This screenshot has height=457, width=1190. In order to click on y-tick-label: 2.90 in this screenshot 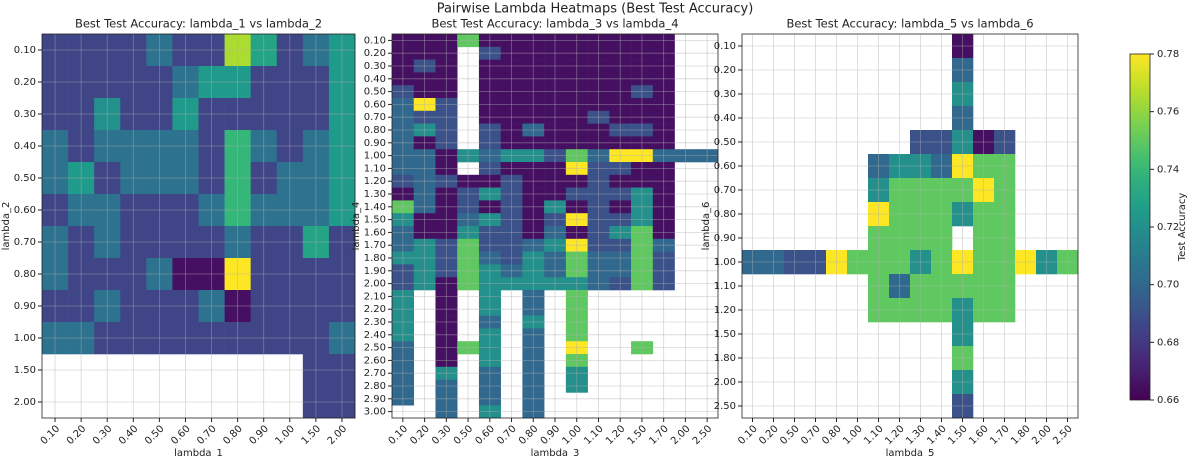, I will do `click(375, 399)`.